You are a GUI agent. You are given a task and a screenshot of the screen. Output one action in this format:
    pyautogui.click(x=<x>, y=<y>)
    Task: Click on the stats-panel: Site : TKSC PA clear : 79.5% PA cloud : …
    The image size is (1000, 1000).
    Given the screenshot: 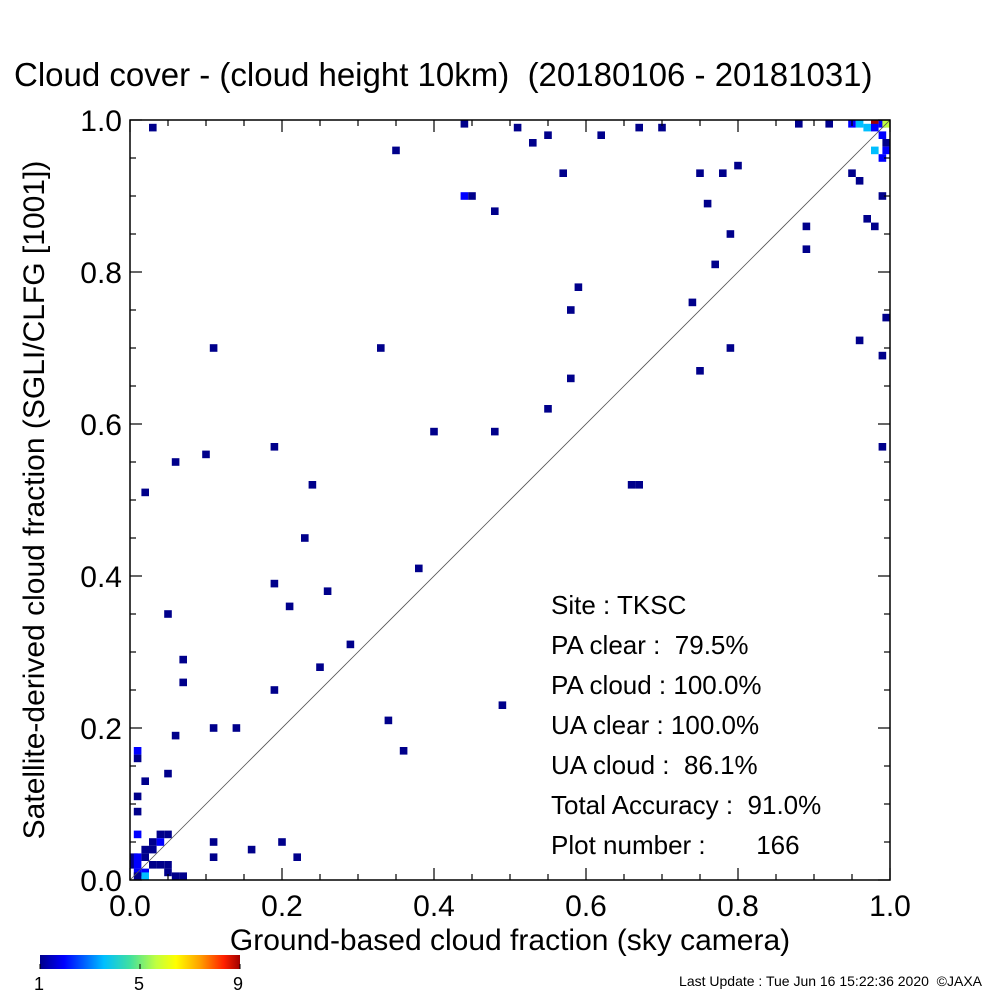 What is the action you would take?
    pyautogui.click(x=686, y=725)
    